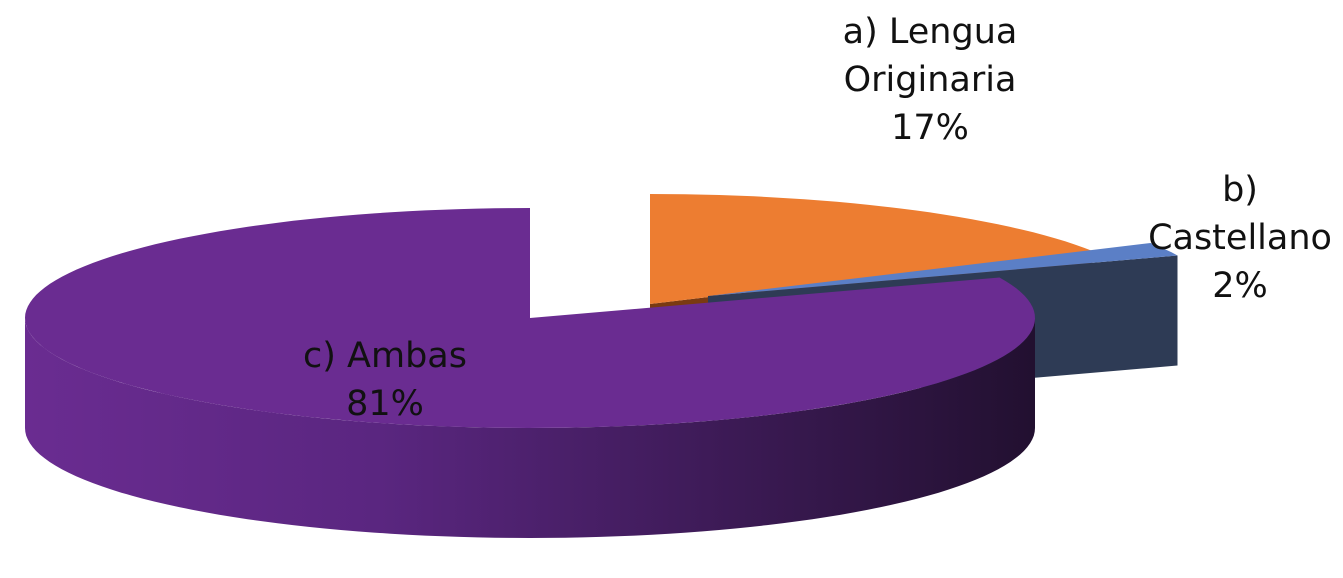 Image resolution: width=1343 pixels, height=578 pixels. What do you see at coordinates (385, 404) in the screenshot?
I see `value-label: 81%` at bounding box center [385, 404].